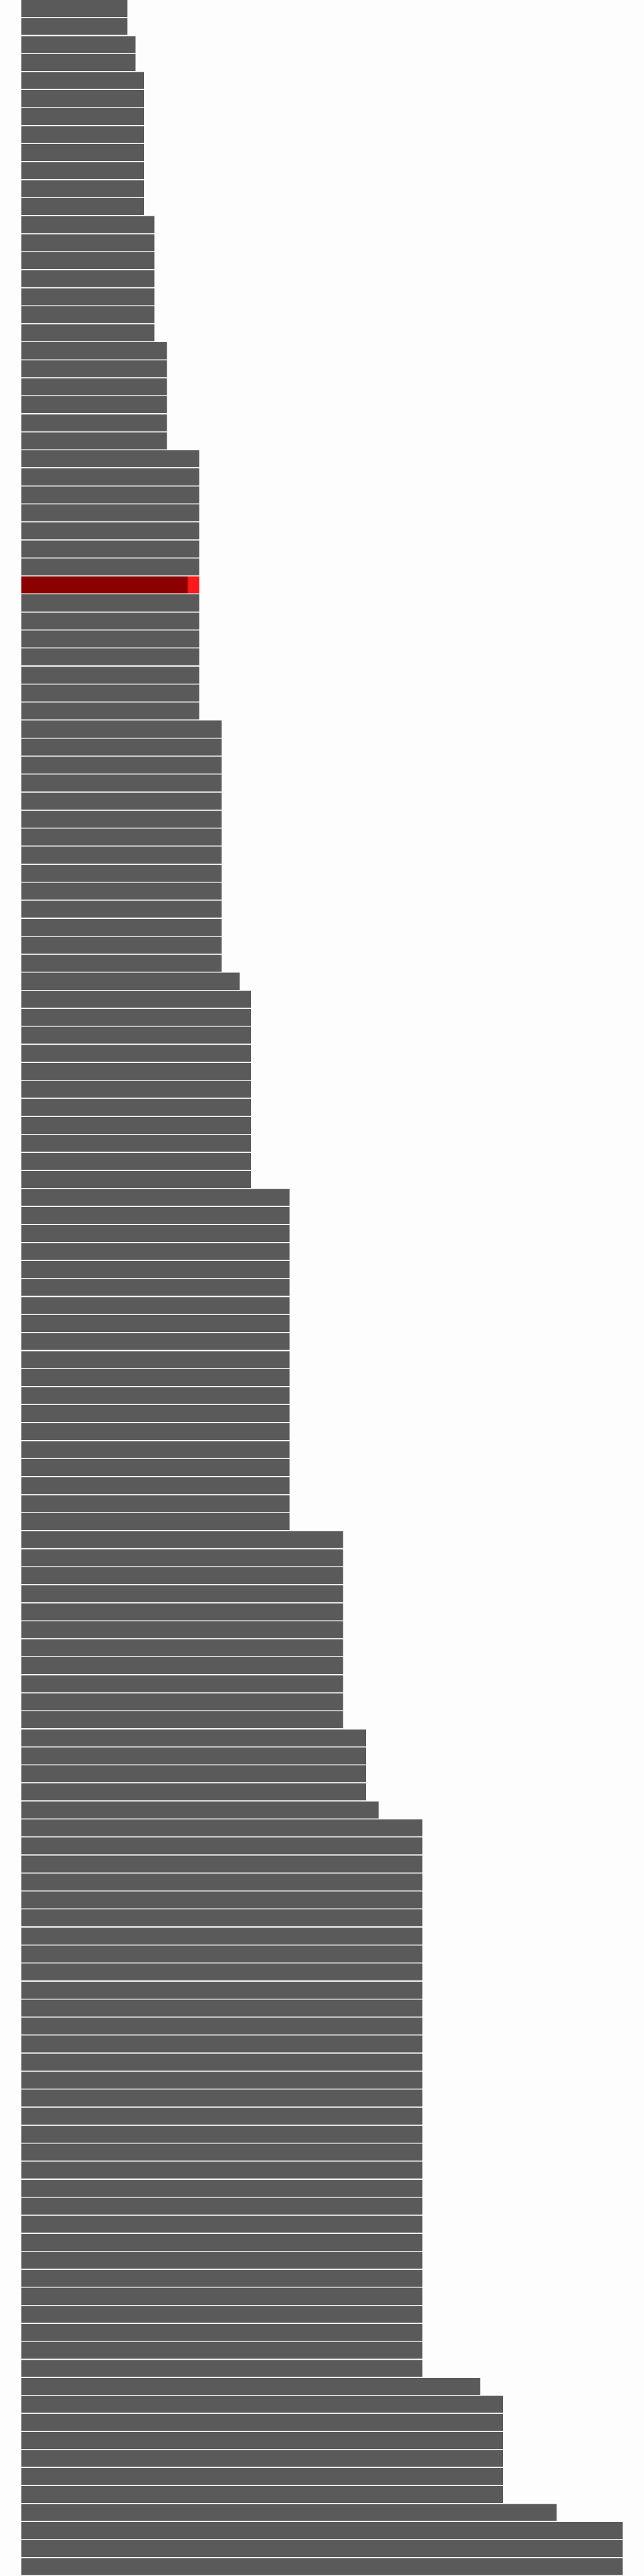 This screenshot has height=2576, width=644. What do you see at coordinates (110, 585) in the screenshot?
I see `bar-highlighted` at bounding box center [110, 585].